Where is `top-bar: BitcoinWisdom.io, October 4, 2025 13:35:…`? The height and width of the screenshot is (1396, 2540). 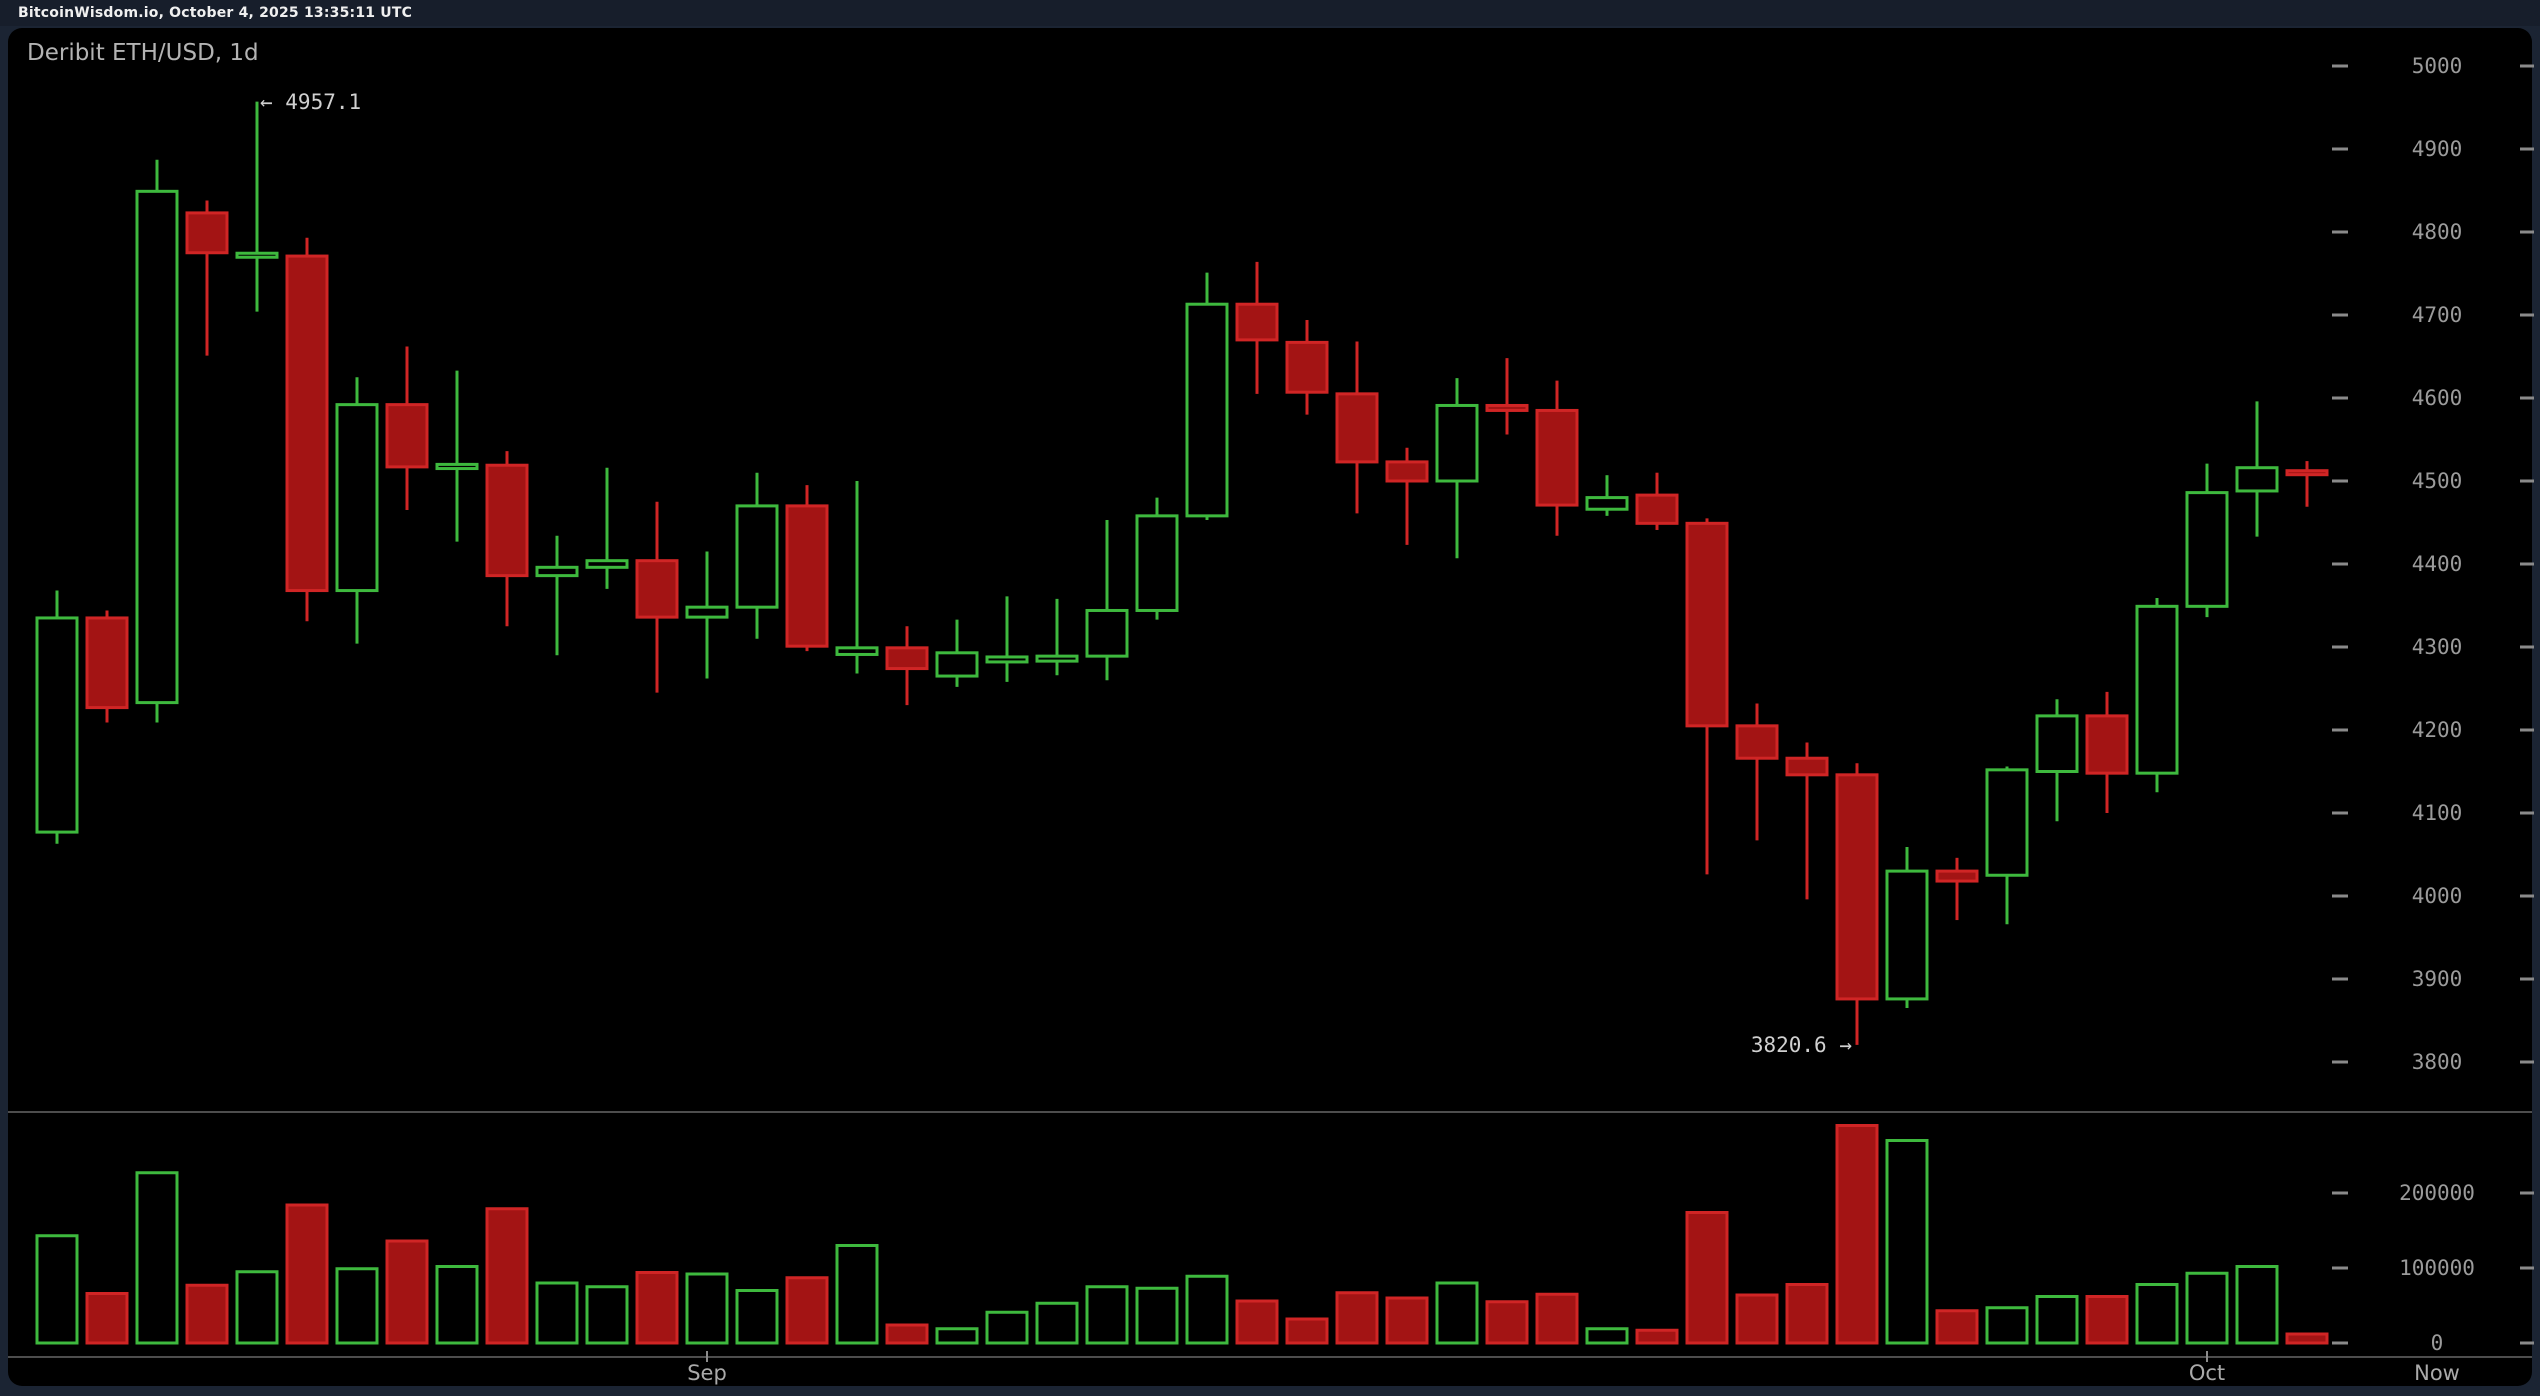
top-bar: BitcoinWisdom.io, October 4, 2025 13:35:… is located at coordinates (1270, 13).